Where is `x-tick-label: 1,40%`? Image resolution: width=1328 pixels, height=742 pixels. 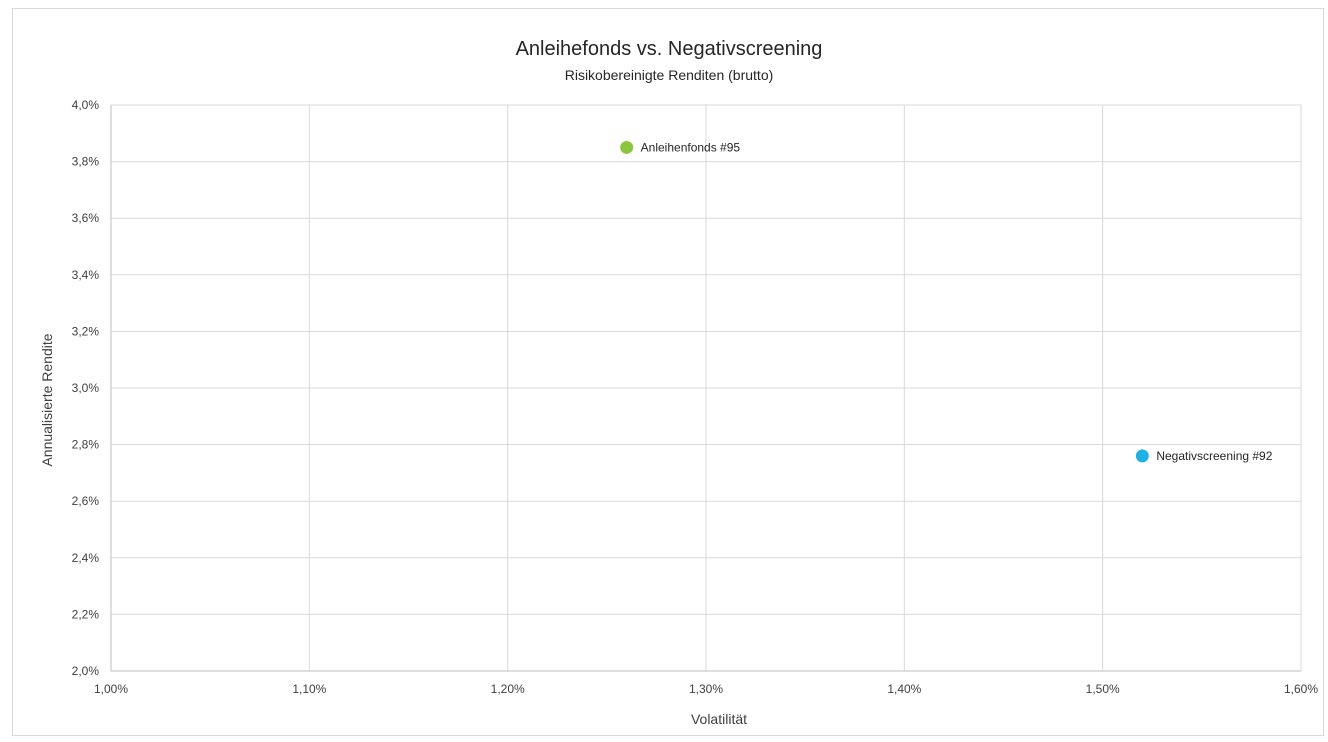
x-tick-label: 1,40% is located at coordinates (904, 689).